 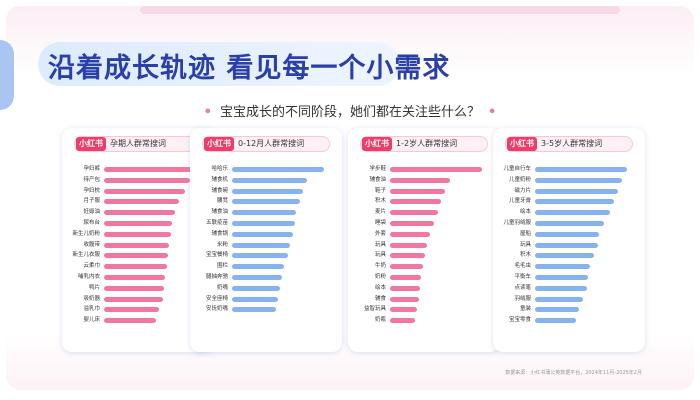 What do you see at coordinates (271, 143) in the screenshot?
I see `chart-title-2: 0-12月人群常搜词` at bounding box center [271, 143].